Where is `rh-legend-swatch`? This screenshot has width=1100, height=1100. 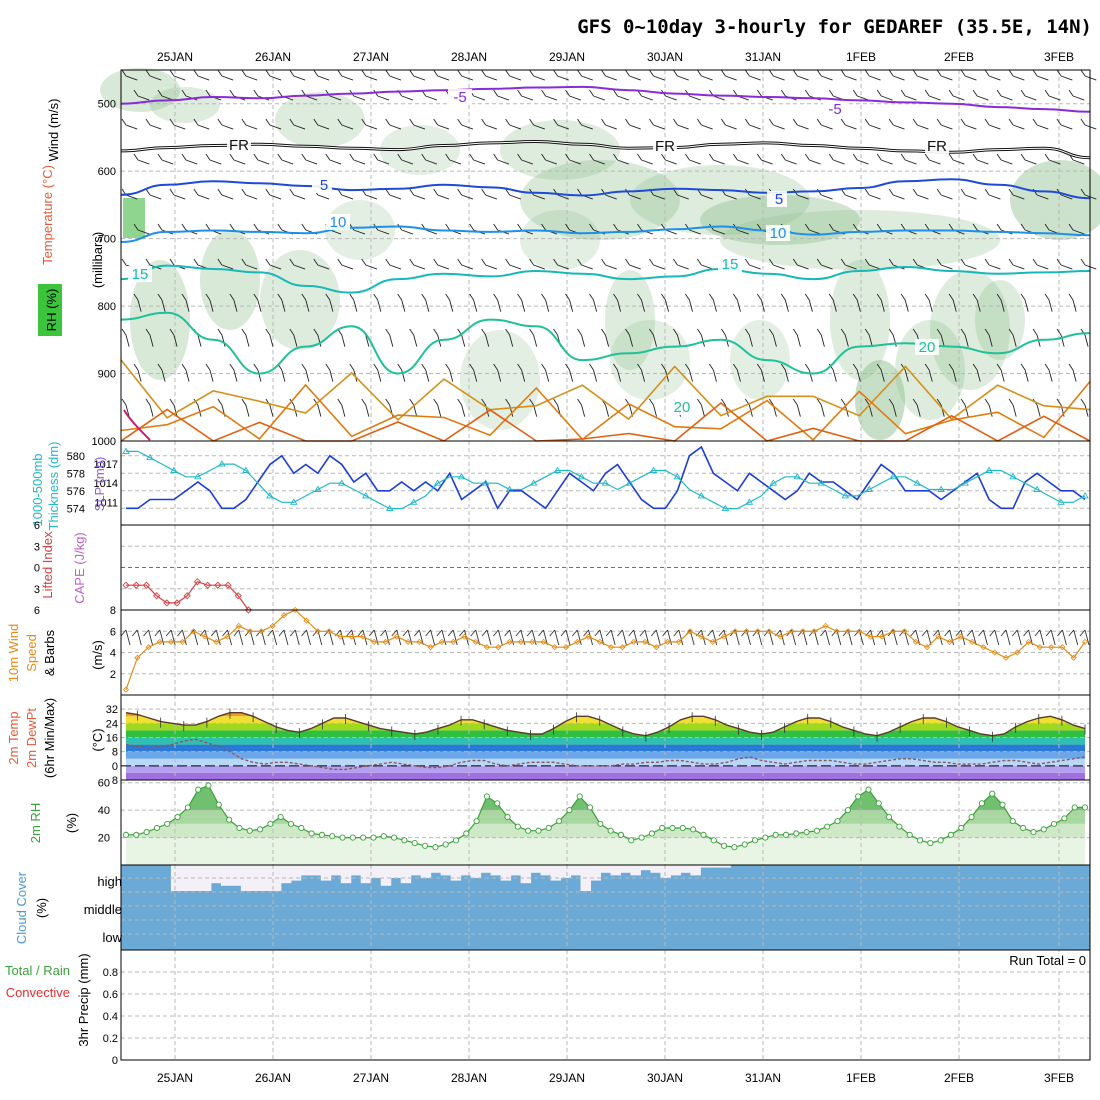
rh-legend-swatch is located at coordinates (50, 310).